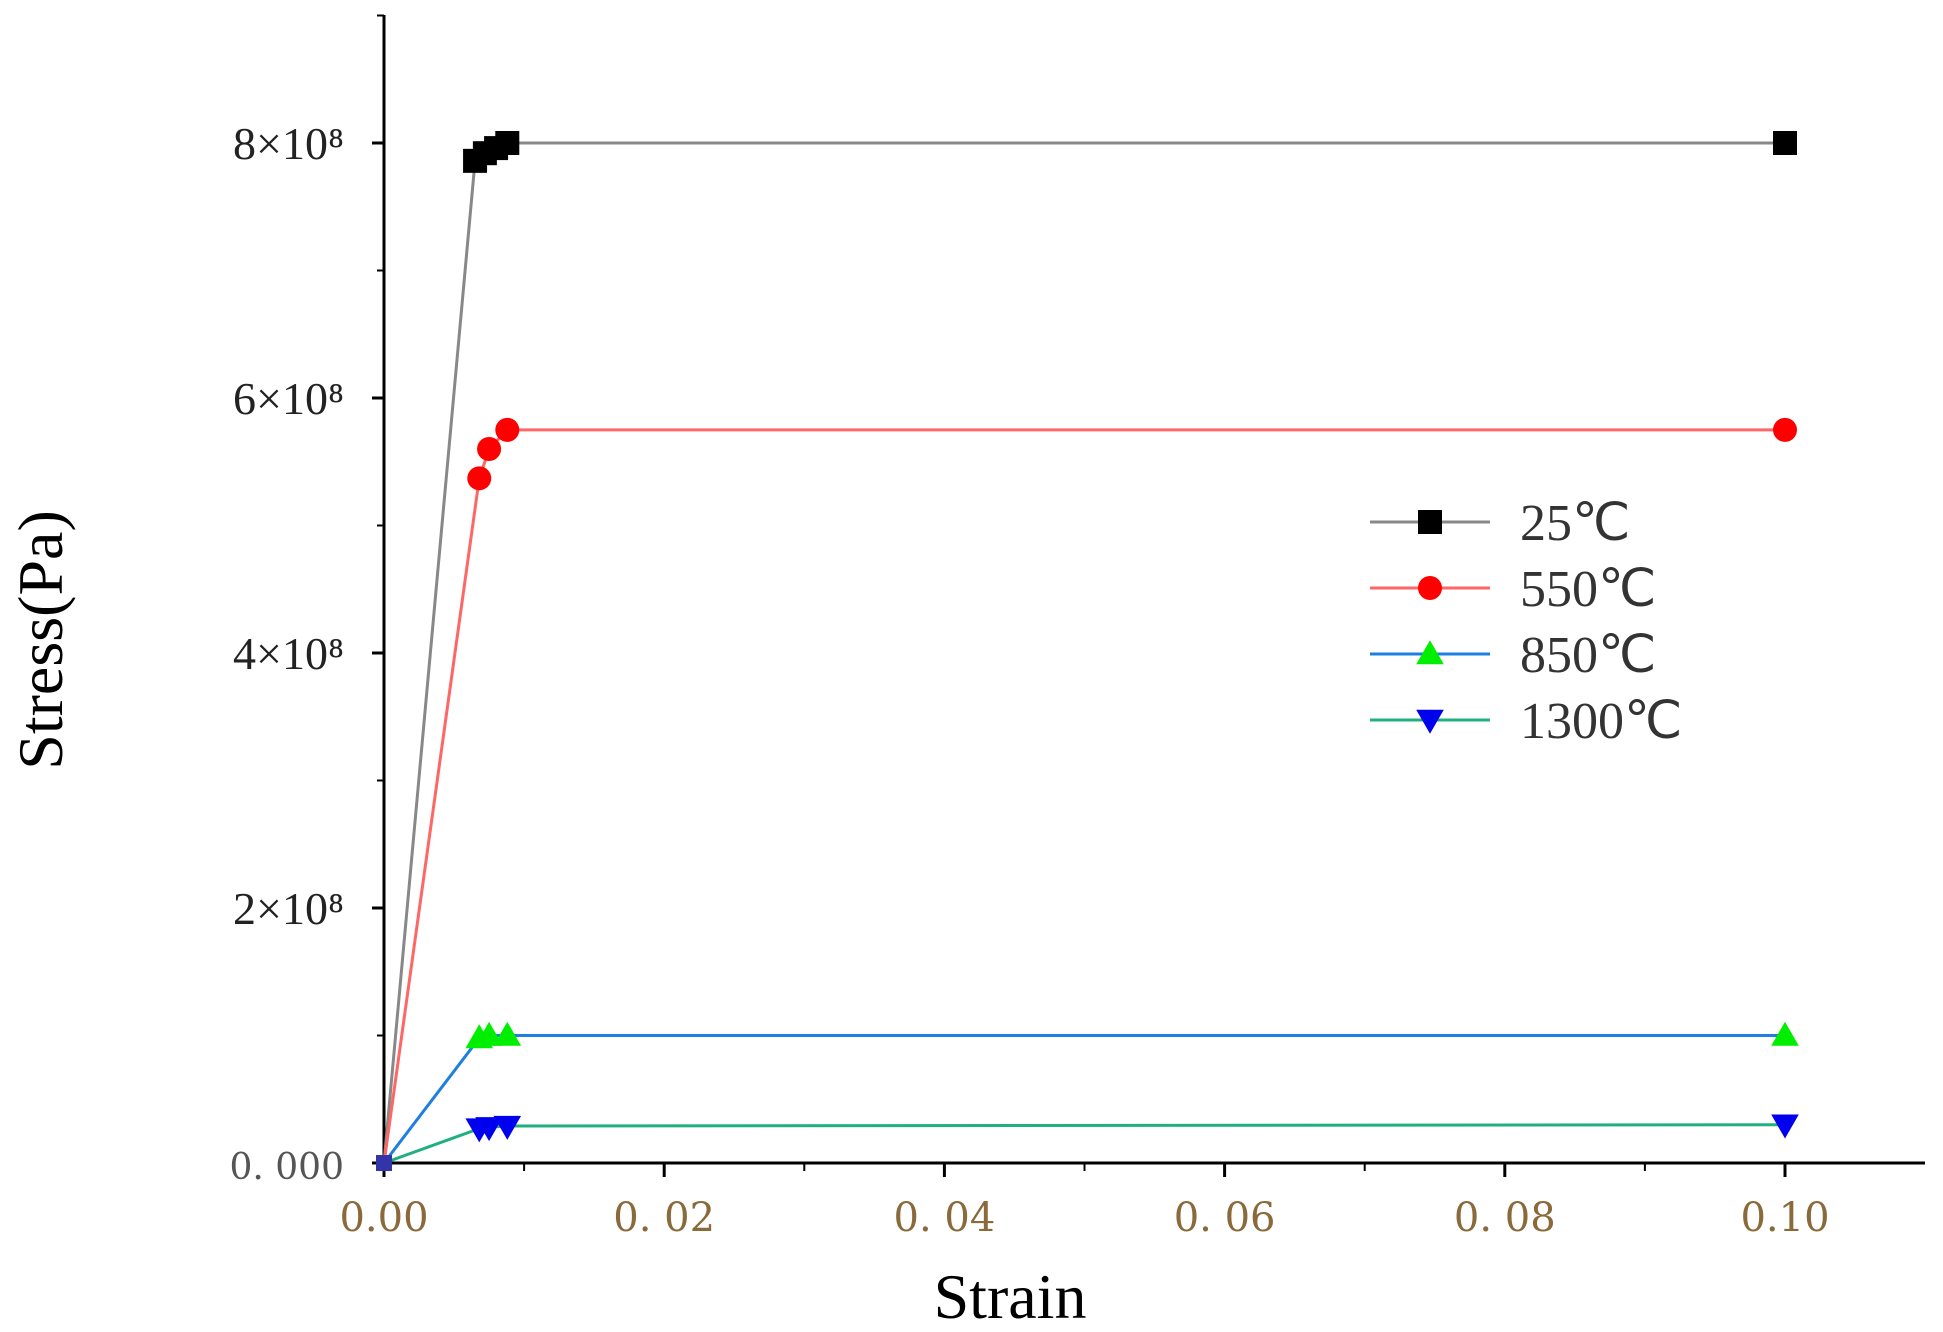 The width and height of the screenshot is (1943, 1332). Describe the element at coordinates (1526, 622) in the screenshot. I see `legend: 25℃ 550℃ 850℃ 1300℃` at that location.